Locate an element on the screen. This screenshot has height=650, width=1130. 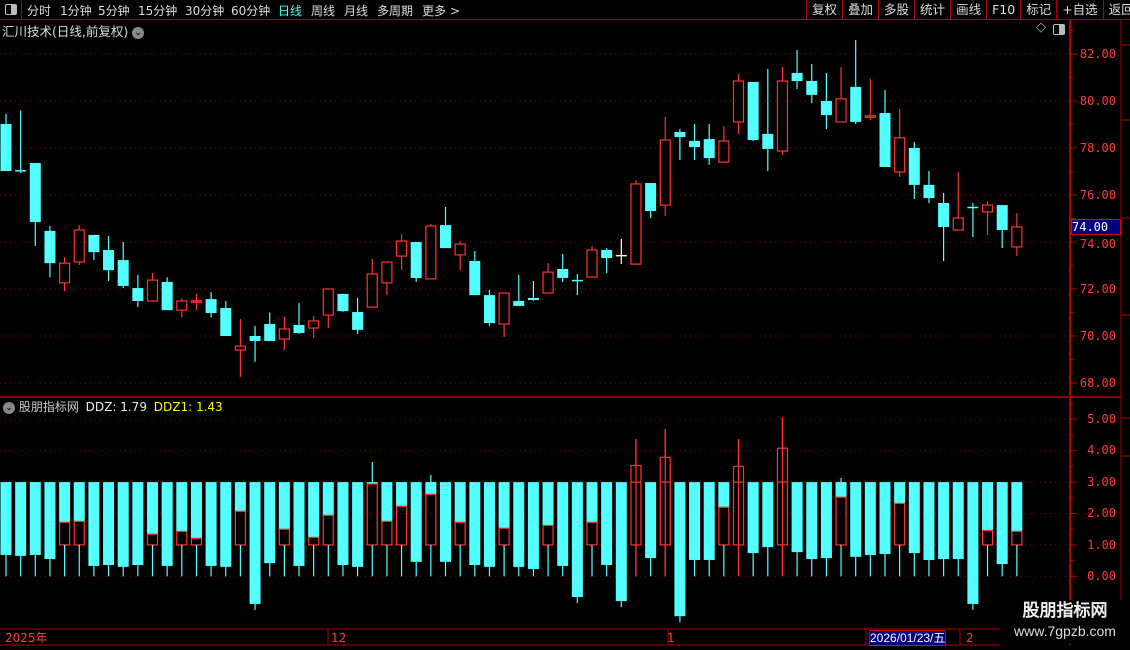
watermark-url: www.7gpzb.com is located at coordinates (1065, 631).